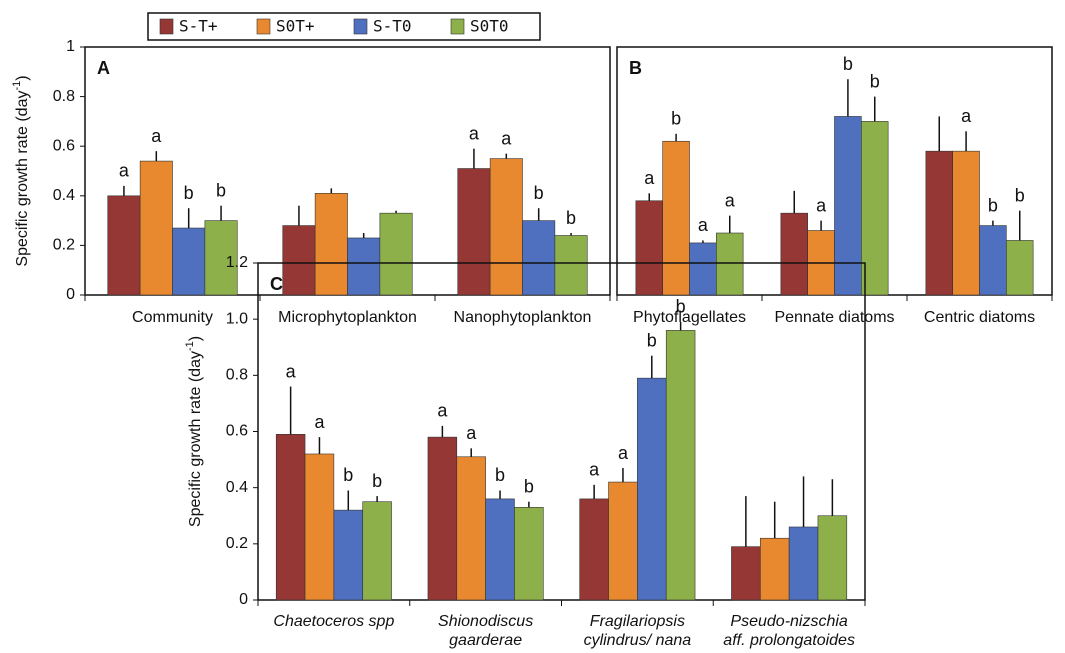  Describe the element at coordinates (392, 26) in the screenshot. I see `legend-label: S-T0` at that location.